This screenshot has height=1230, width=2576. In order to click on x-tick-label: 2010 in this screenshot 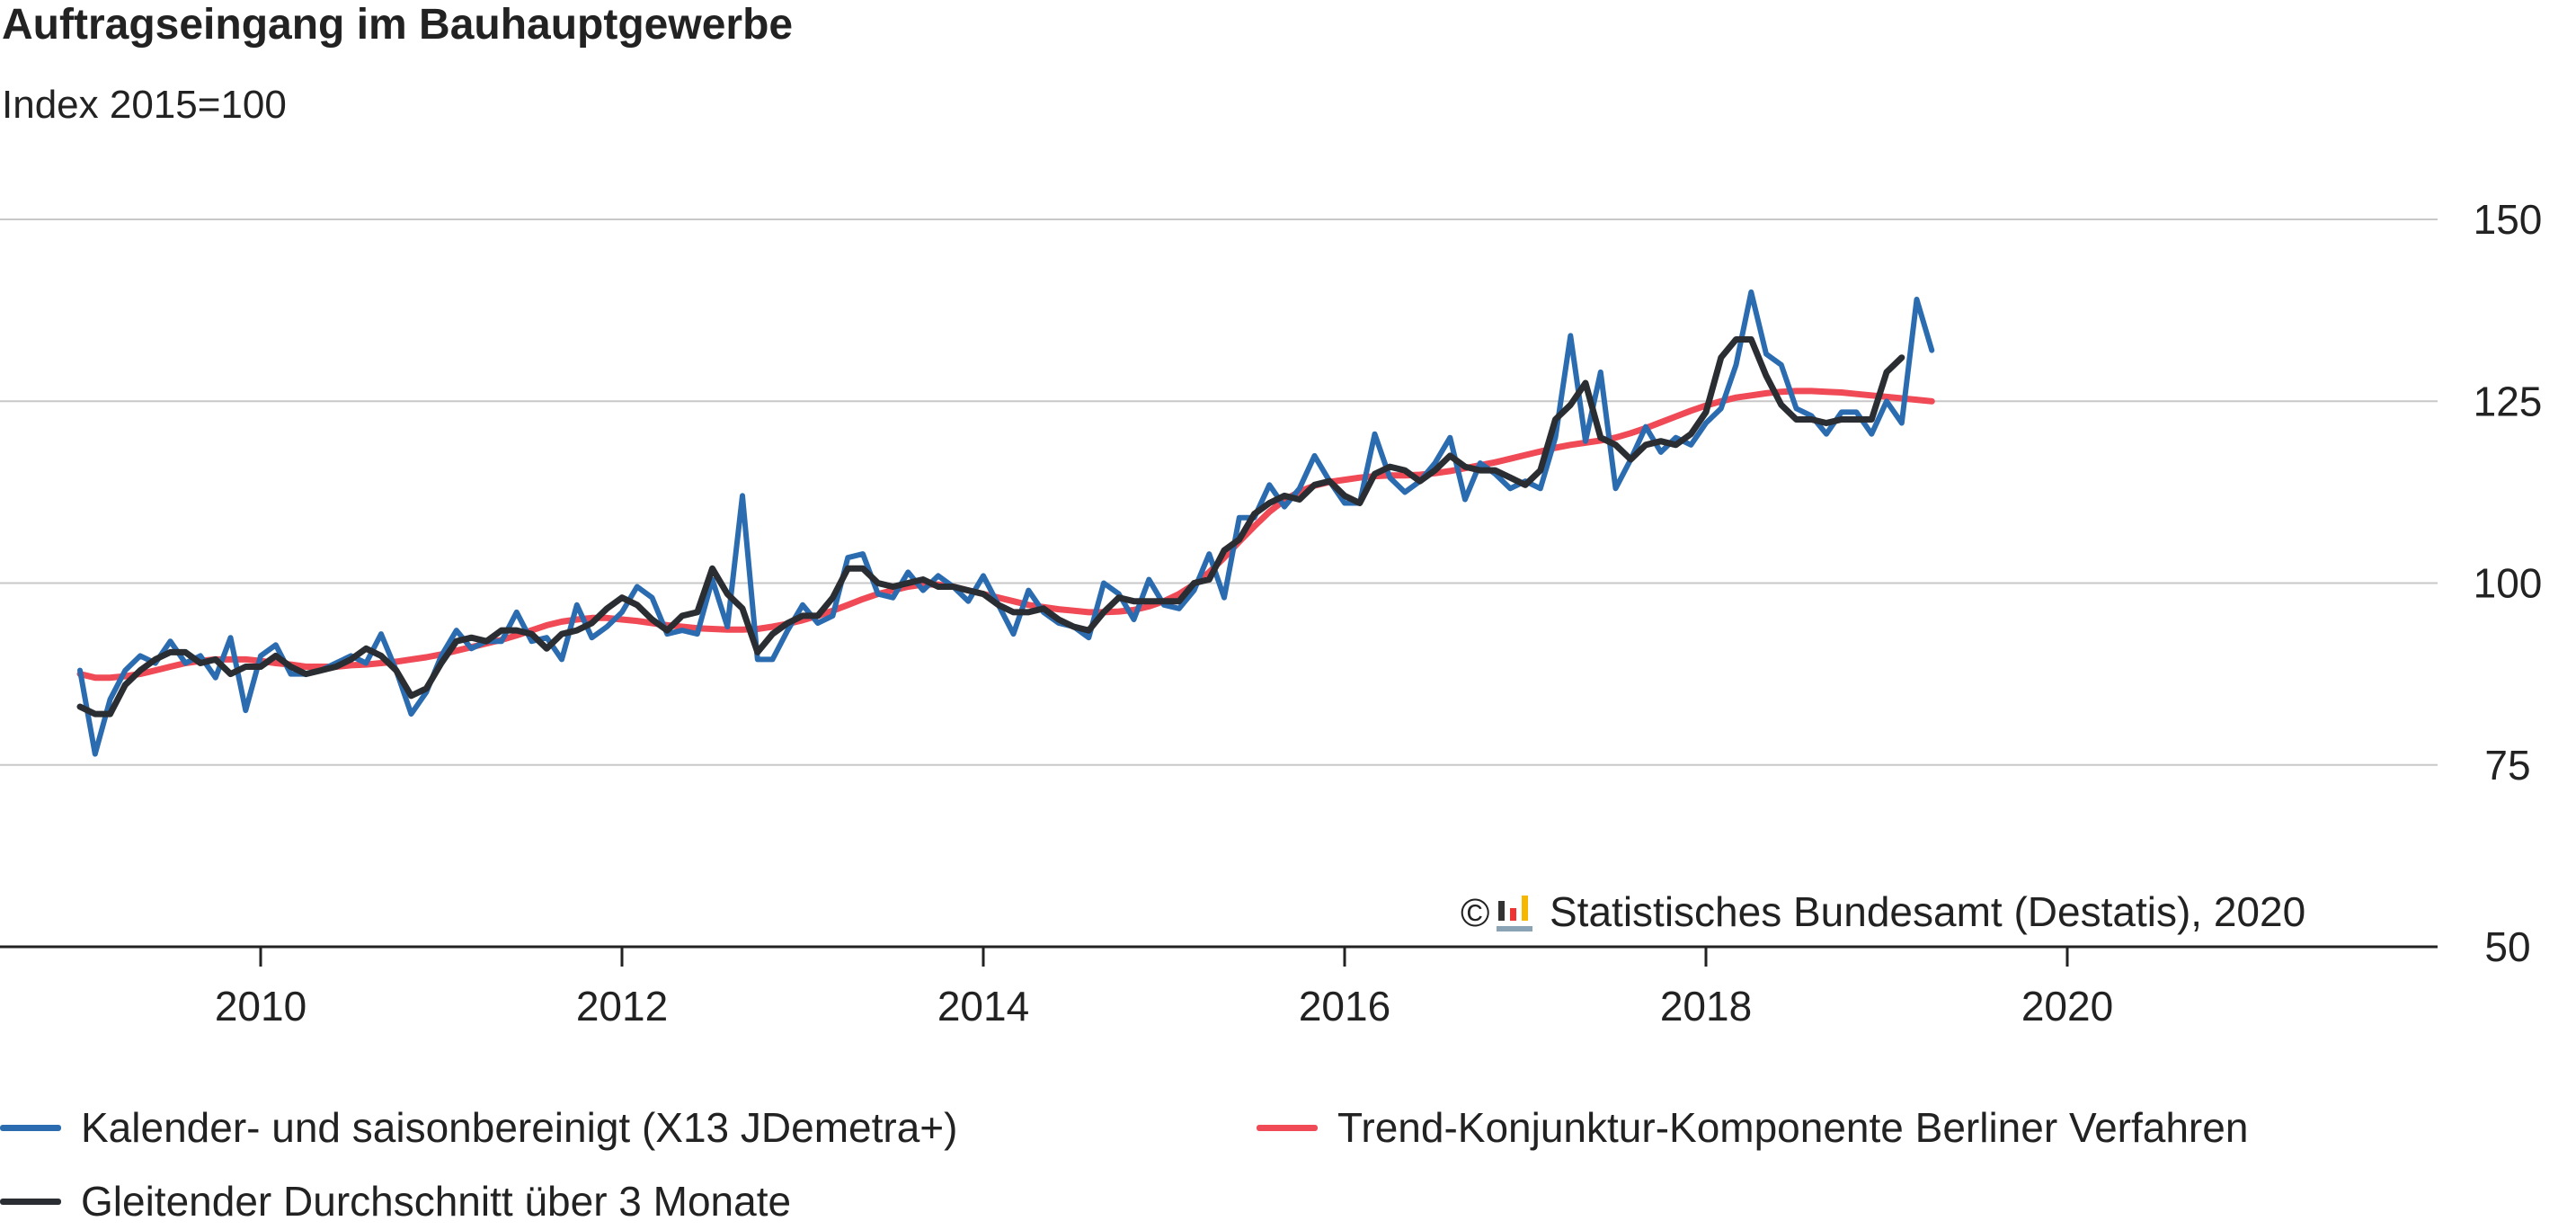, I will do `click(260, 1006)`.